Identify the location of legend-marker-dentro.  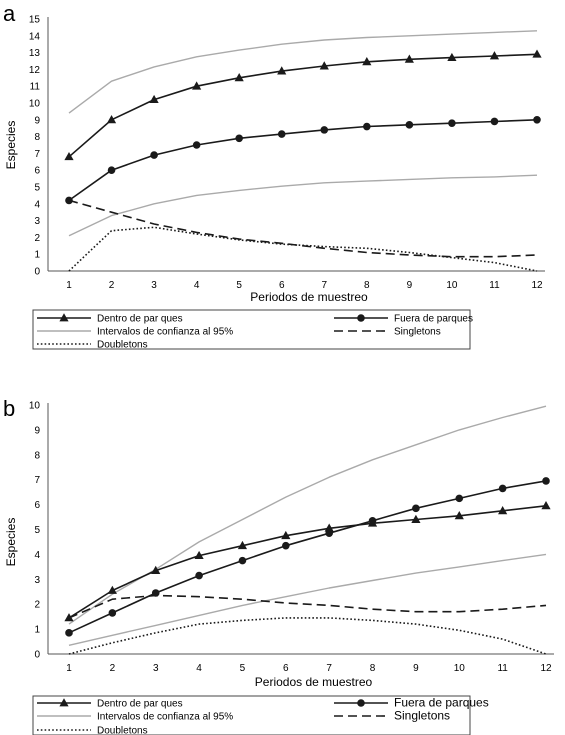
(64, 702).